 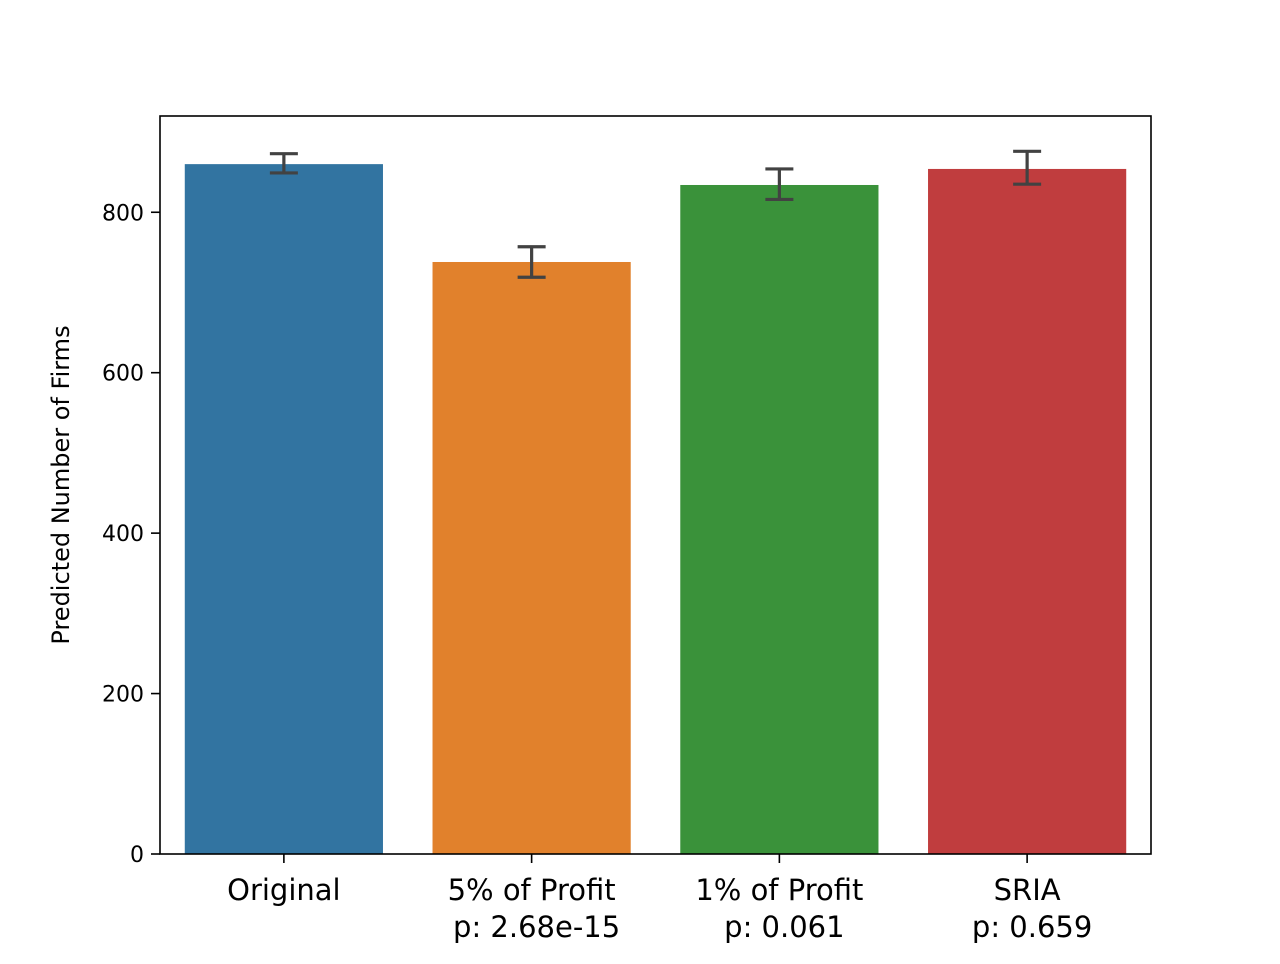 What do you see at coordinates (1027, 890) in the screenshot?
I see `x-tick-label-3: SRIA` at bounding box center [1027, 890].